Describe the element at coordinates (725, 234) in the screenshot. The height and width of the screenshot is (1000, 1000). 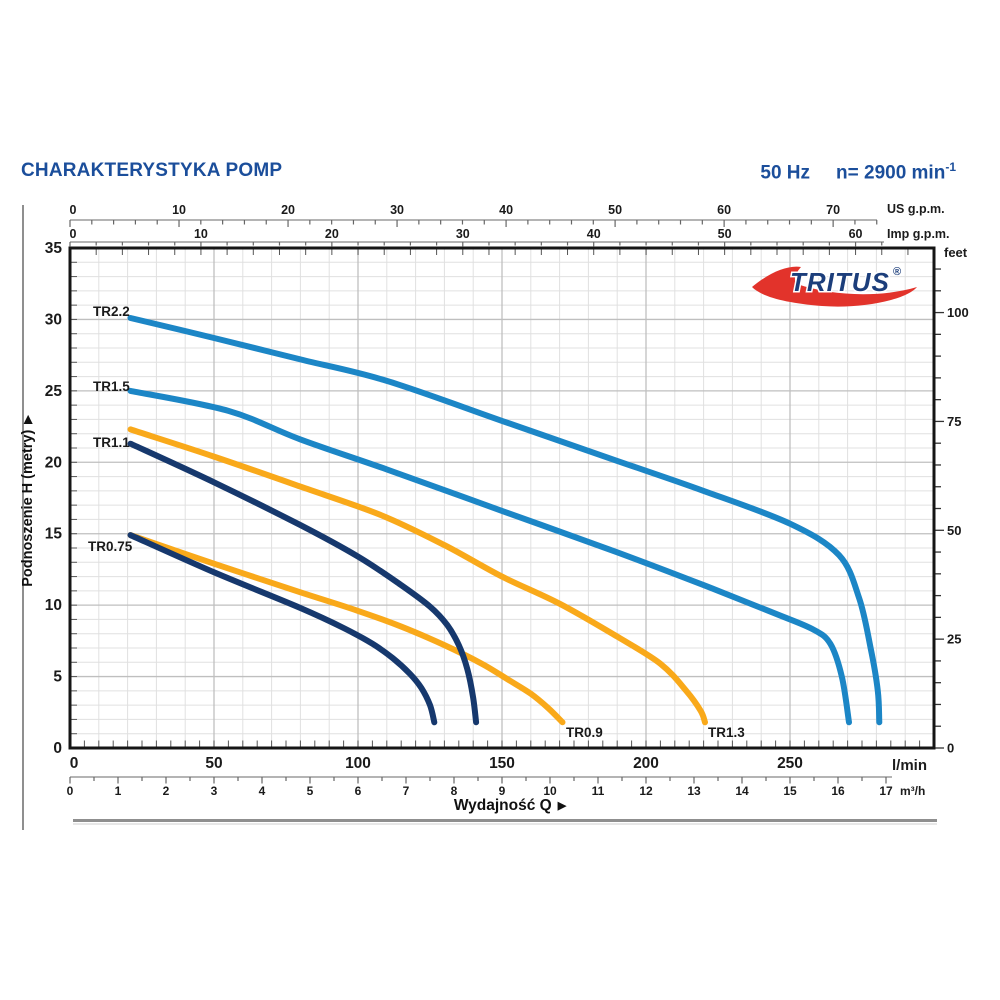
I see `imp-gpm-tick-label: 50` at that location.